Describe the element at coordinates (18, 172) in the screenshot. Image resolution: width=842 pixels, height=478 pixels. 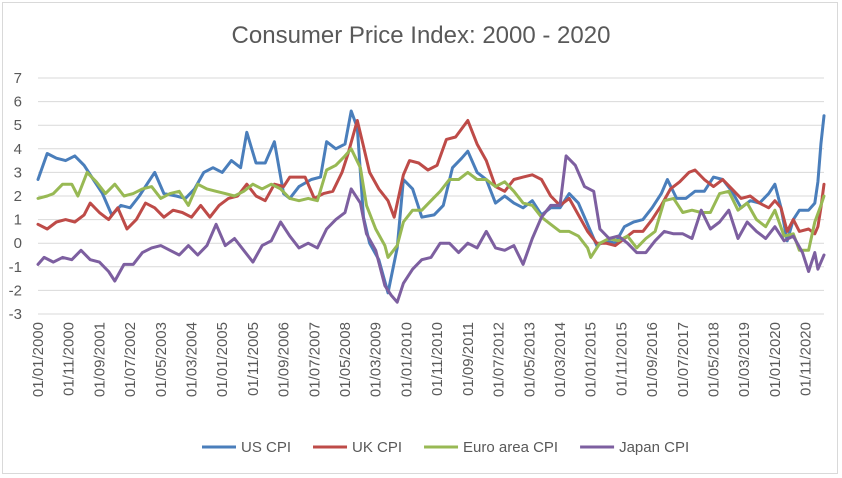
I see `y-tick-label: 3` at that location.